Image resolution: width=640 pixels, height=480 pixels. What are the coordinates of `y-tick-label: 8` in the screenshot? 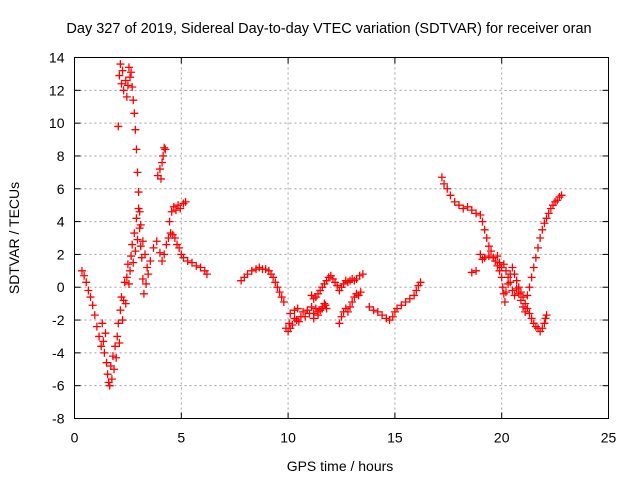 It's located at (61, 156).